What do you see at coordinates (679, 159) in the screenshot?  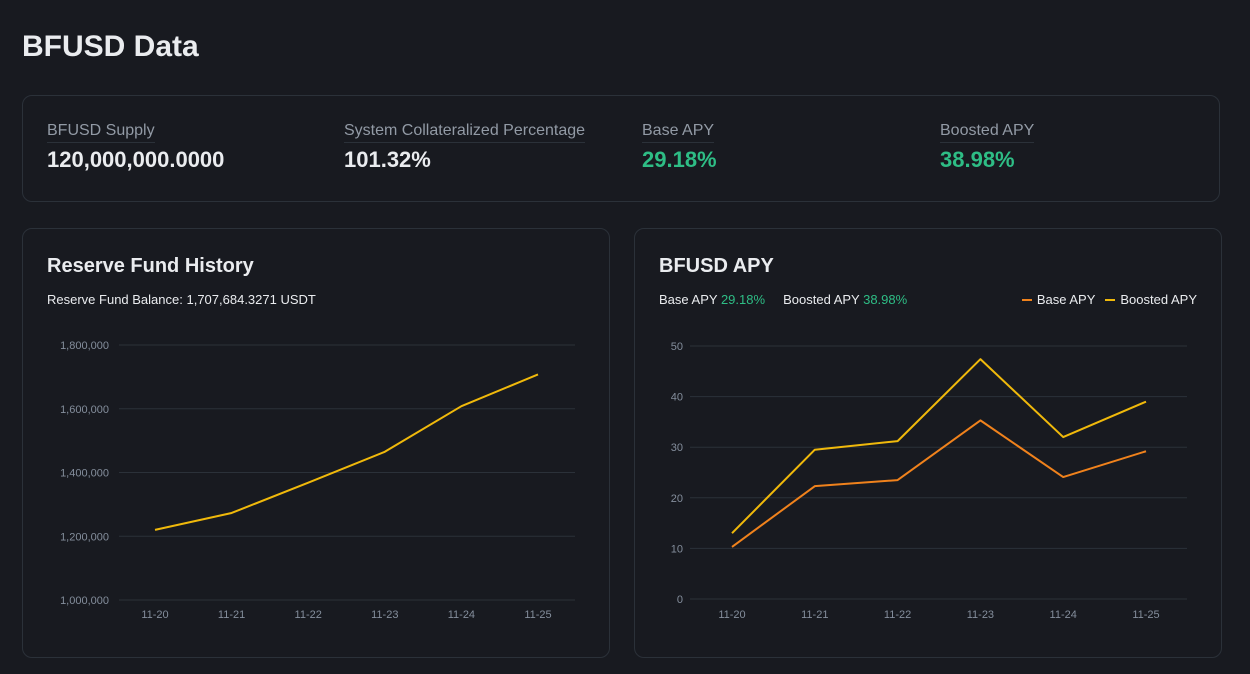 I see `stat-value: 29.18%` at bounding box center [679, 159].